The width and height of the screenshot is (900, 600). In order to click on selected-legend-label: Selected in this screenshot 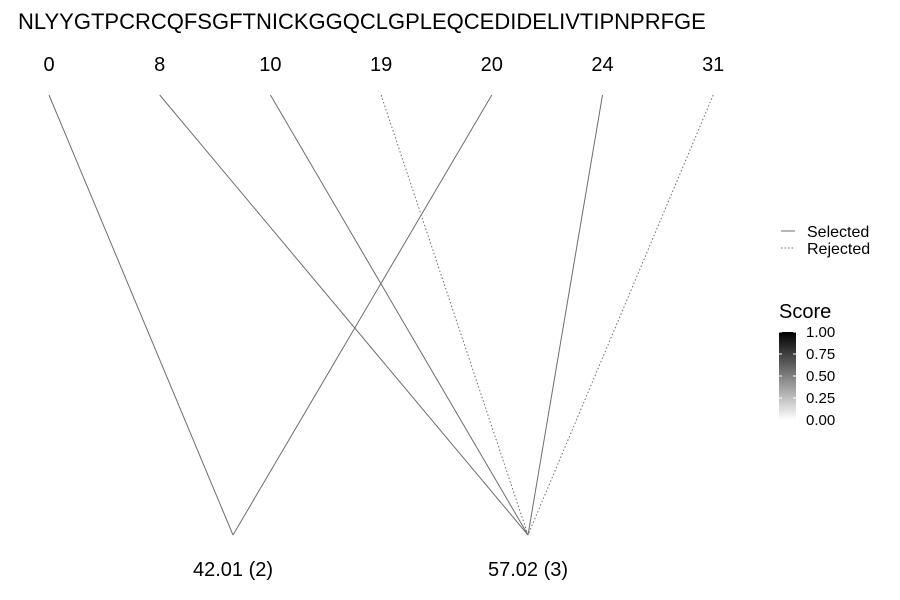, I will do `click(838, 232)`.